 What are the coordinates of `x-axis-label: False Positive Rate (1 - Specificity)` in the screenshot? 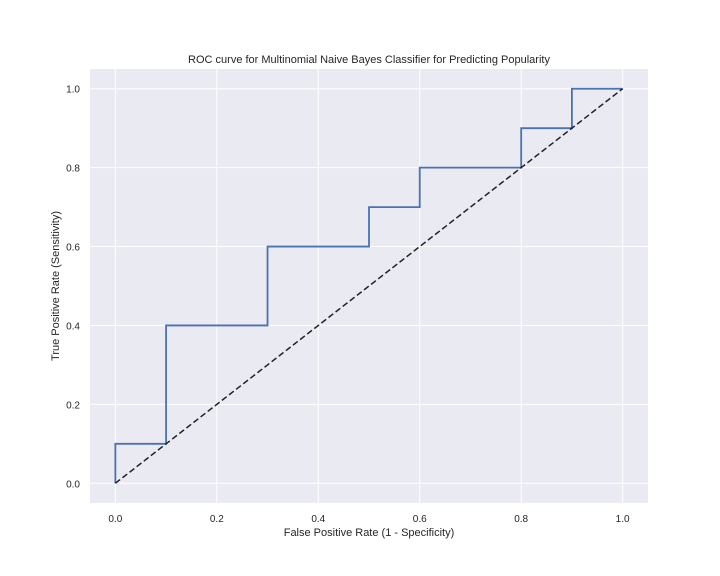 It's located at (369, 533).